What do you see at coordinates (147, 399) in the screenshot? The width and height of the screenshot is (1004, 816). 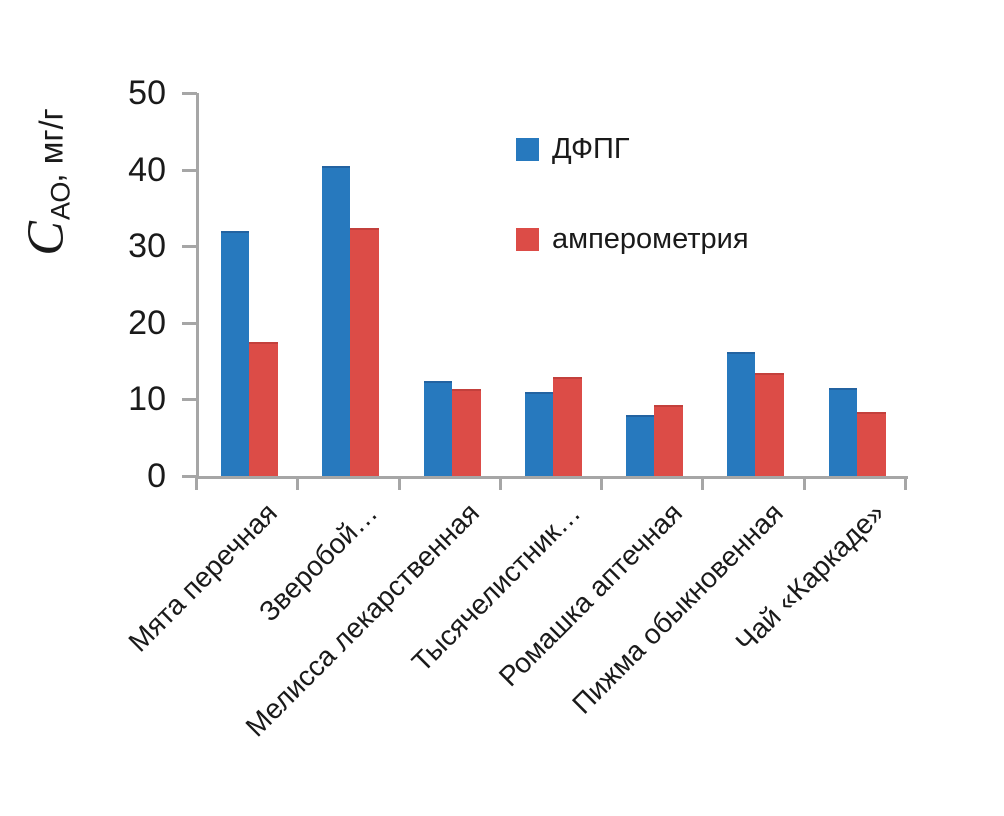 I see `y-tick-label-10: 10` at bounding box center [147, 399].